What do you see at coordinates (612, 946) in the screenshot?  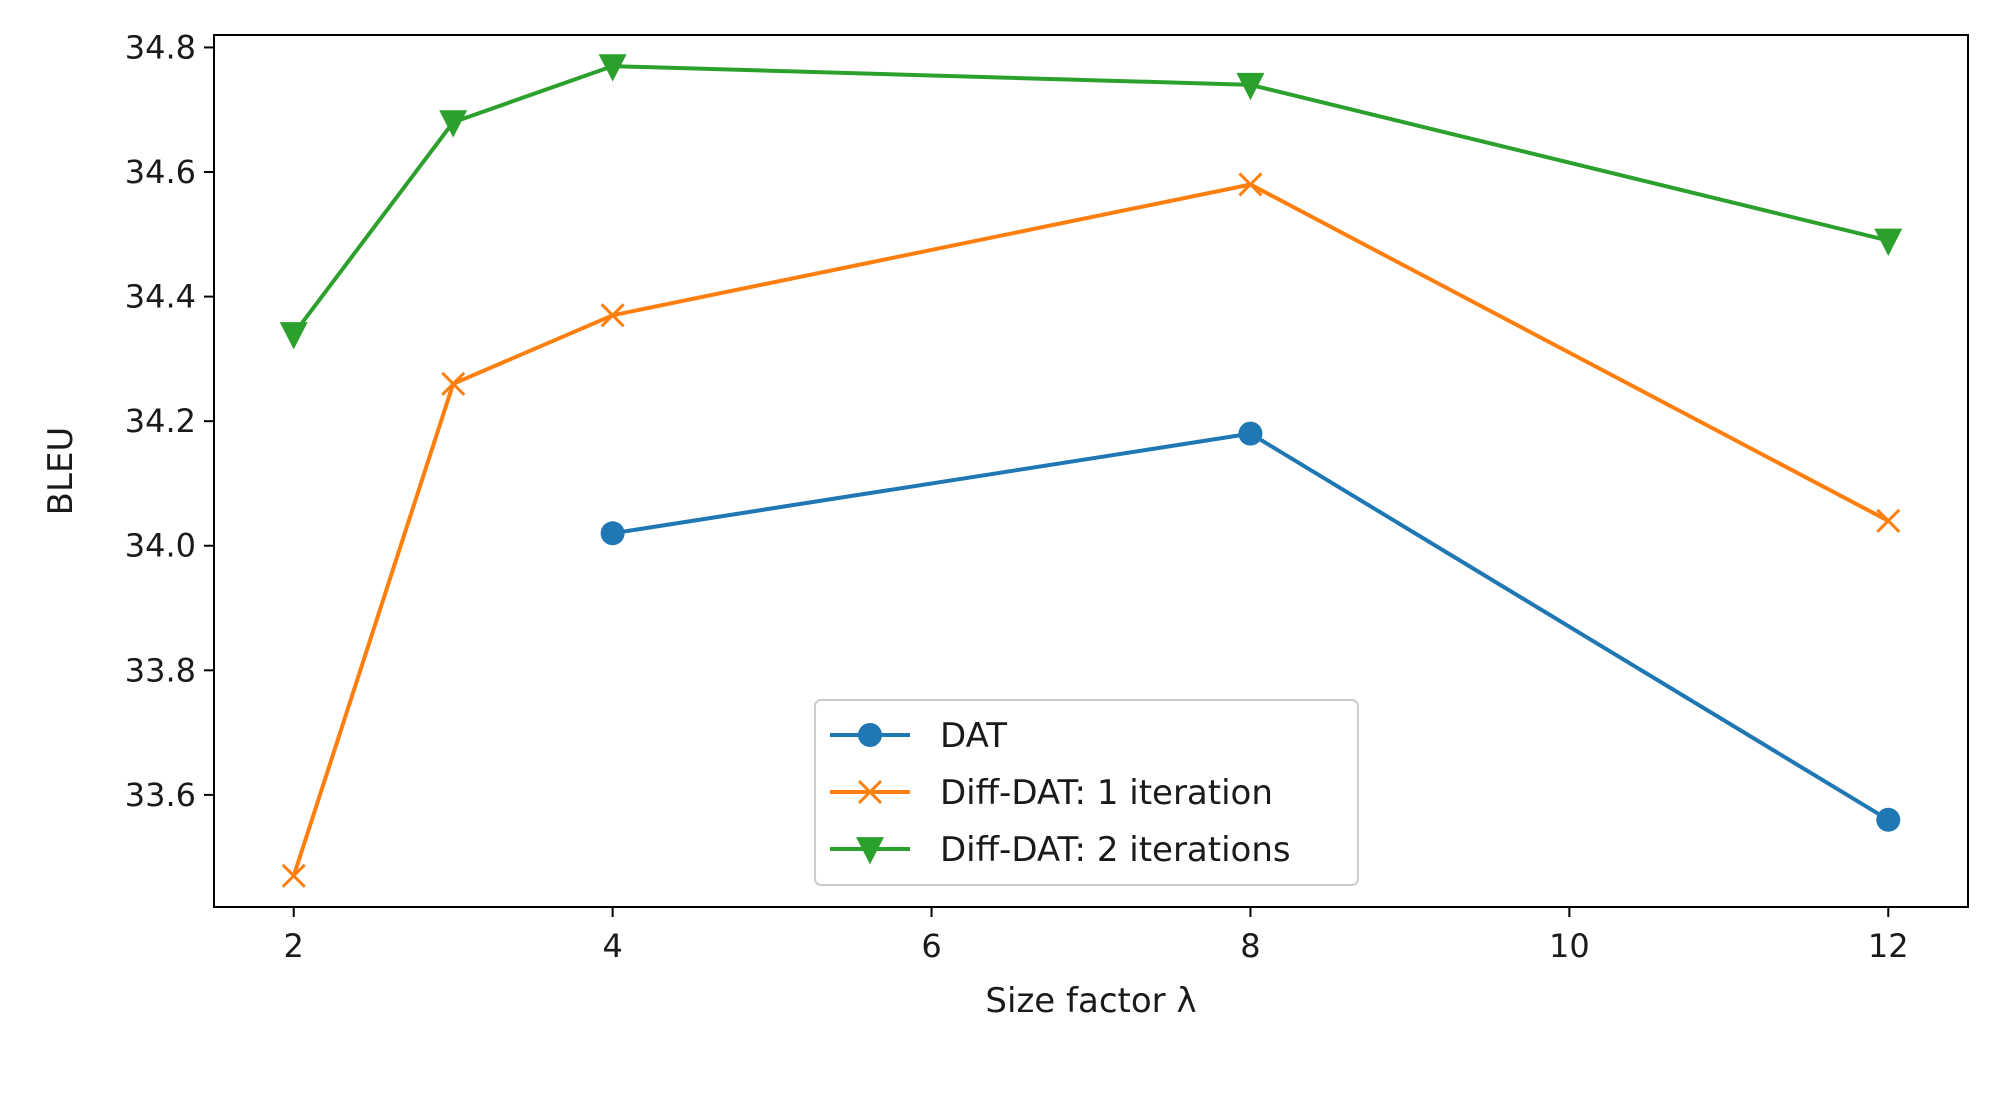 I see `x-tick-label: 4` at bounding box center [612, 946].